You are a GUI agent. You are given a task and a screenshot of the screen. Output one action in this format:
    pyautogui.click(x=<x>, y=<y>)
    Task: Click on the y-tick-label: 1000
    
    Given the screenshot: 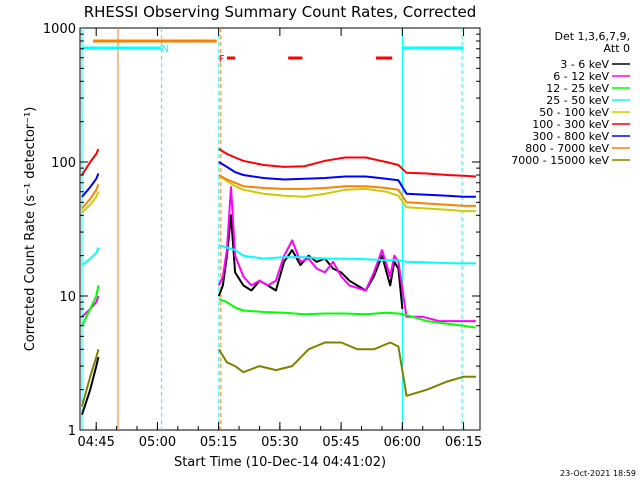 What is the action you would take?
    pyautogui.click(x=59, y=29)
    